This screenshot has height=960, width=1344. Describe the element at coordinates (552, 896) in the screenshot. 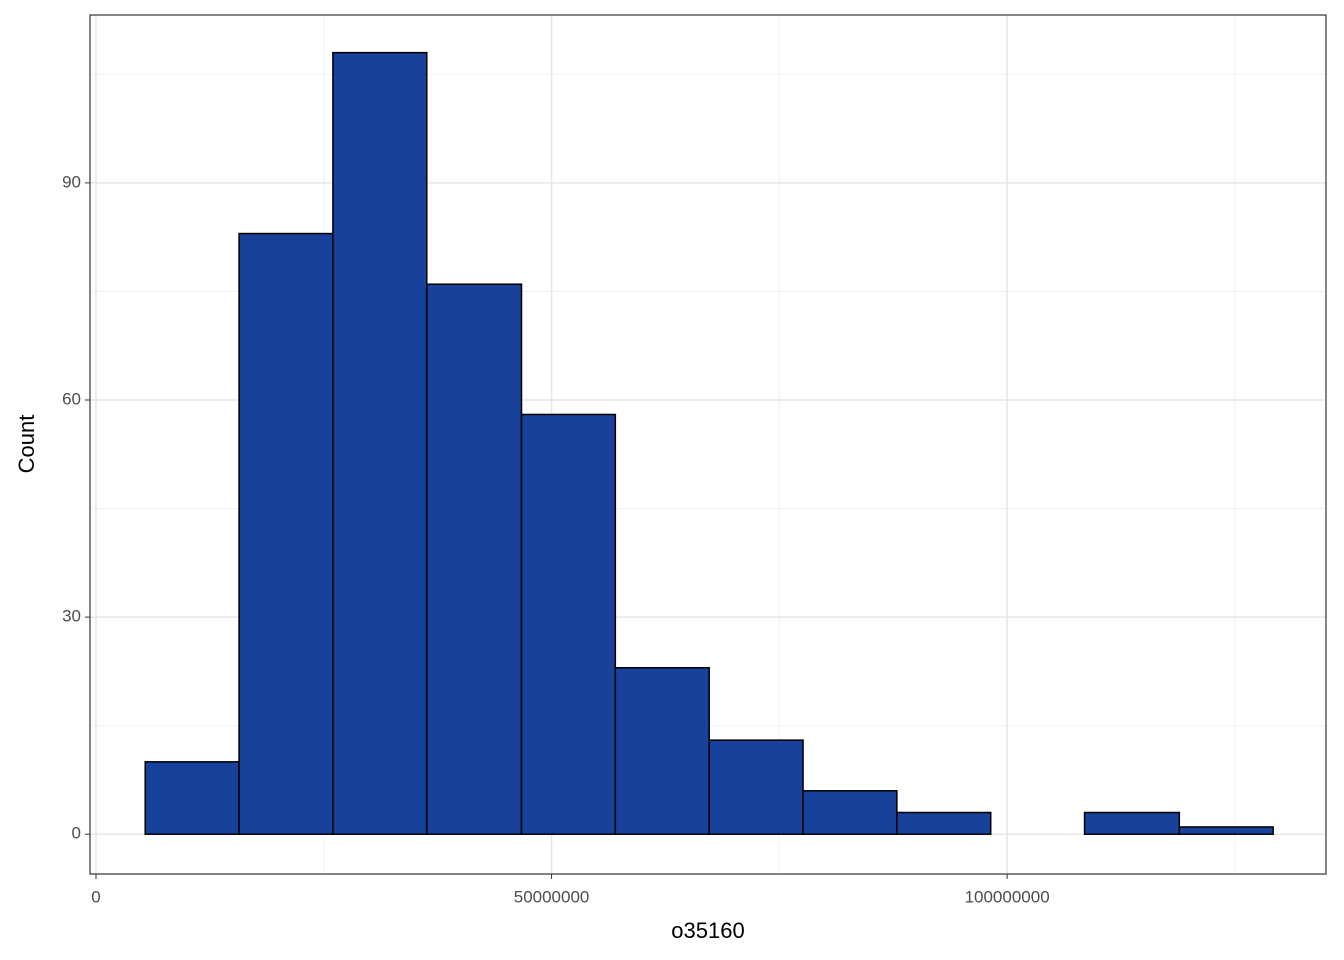

I see `x-tick-label: 50000000` at that location.